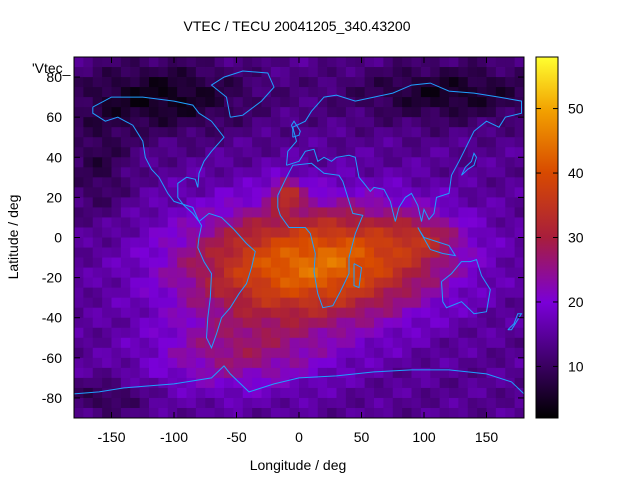 The height and width of the screenshot is (480, 640). I want to click on coastline, so click(226, 281).